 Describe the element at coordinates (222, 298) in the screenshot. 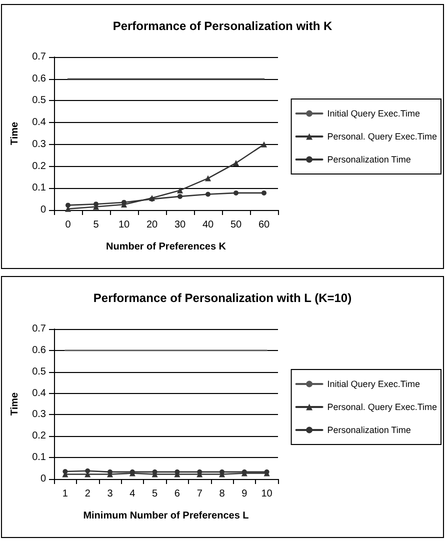

I see `chart-title: Performance of Personalization with L (K=10)` at that location.